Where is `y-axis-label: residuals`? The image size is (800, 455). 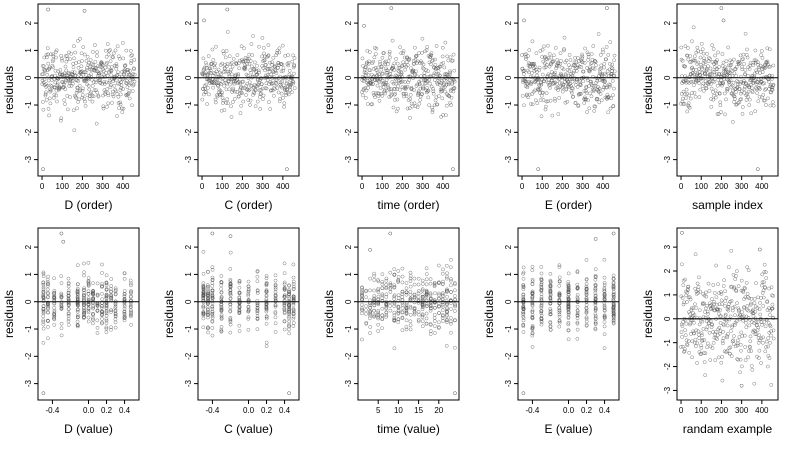
y-axis-label: residuals is located at coordinates (648, 90).